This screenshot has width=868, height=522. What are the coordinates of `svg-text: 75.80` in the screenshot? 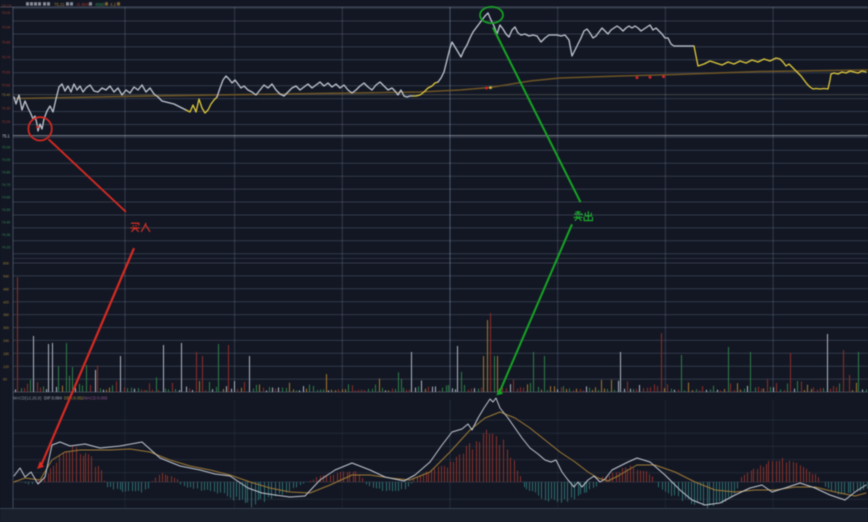 It's located at (6, 43).